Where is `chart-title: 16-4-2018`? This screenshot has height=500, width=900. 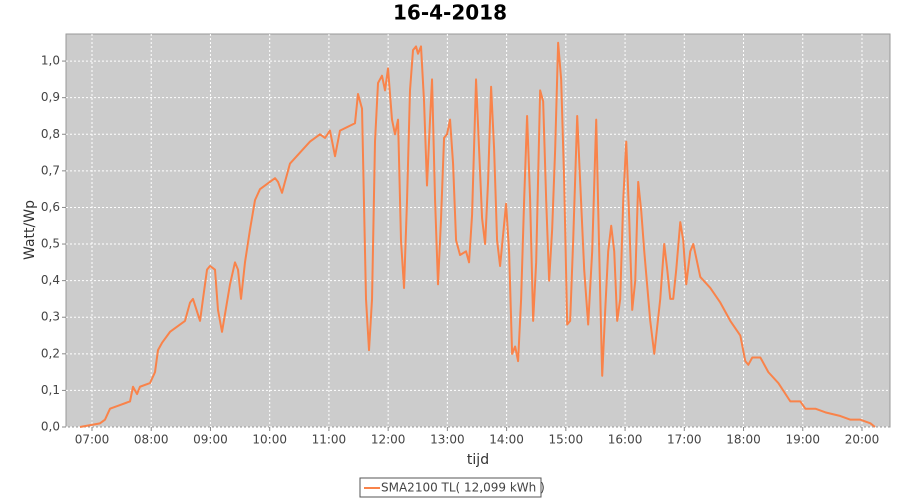 chart-title: 16-4-2018 is located at coordinates (450, 13).